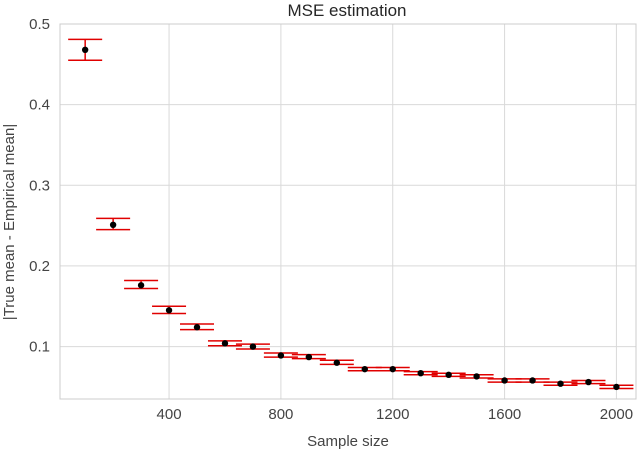 Image resolution: width=640 pixels, height=451 pixels. Describe the element at coordinates (504, 414) in the screenshot. I see `x-tick-label: 1600` at that location.